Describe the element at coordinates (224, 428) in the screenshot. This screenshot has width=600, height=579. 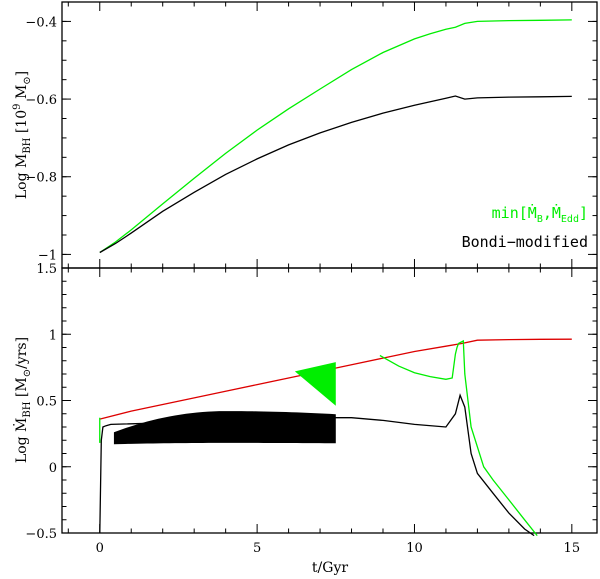
I see `black-band-fill` at that location.